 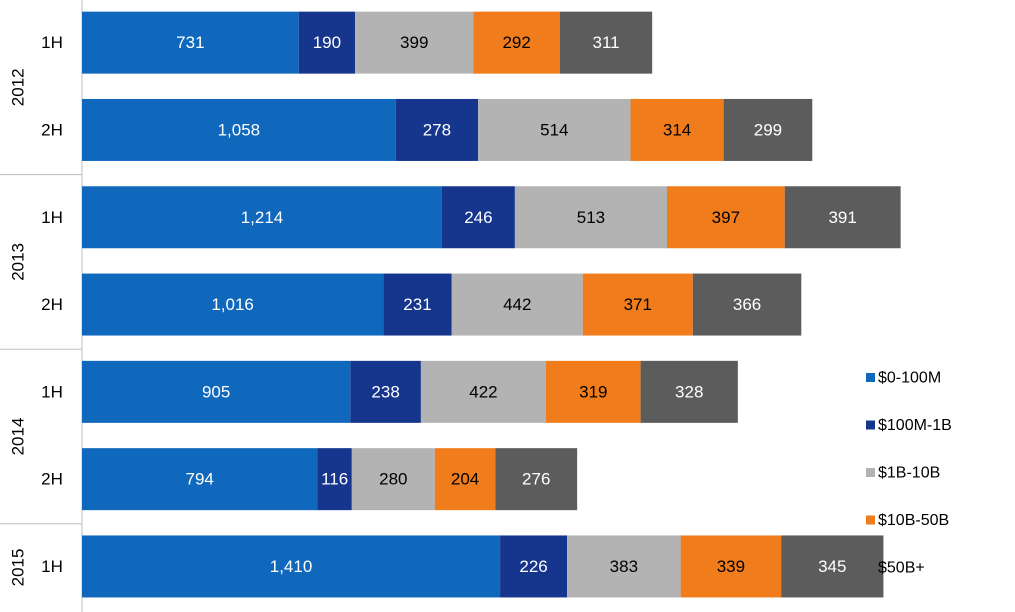 I want to click on data-label: 226, so click(x=533, y=566).